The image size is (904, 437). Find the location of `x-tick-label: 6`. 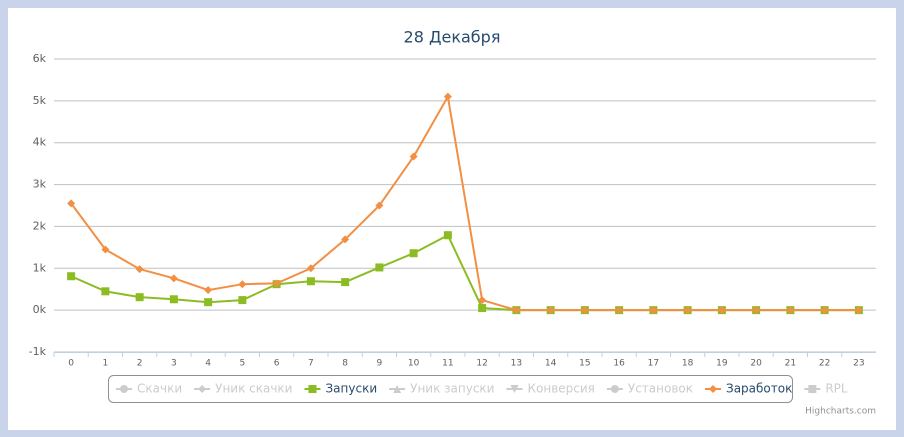

x-tick-label: 6 is located at coordinates (277, 364).